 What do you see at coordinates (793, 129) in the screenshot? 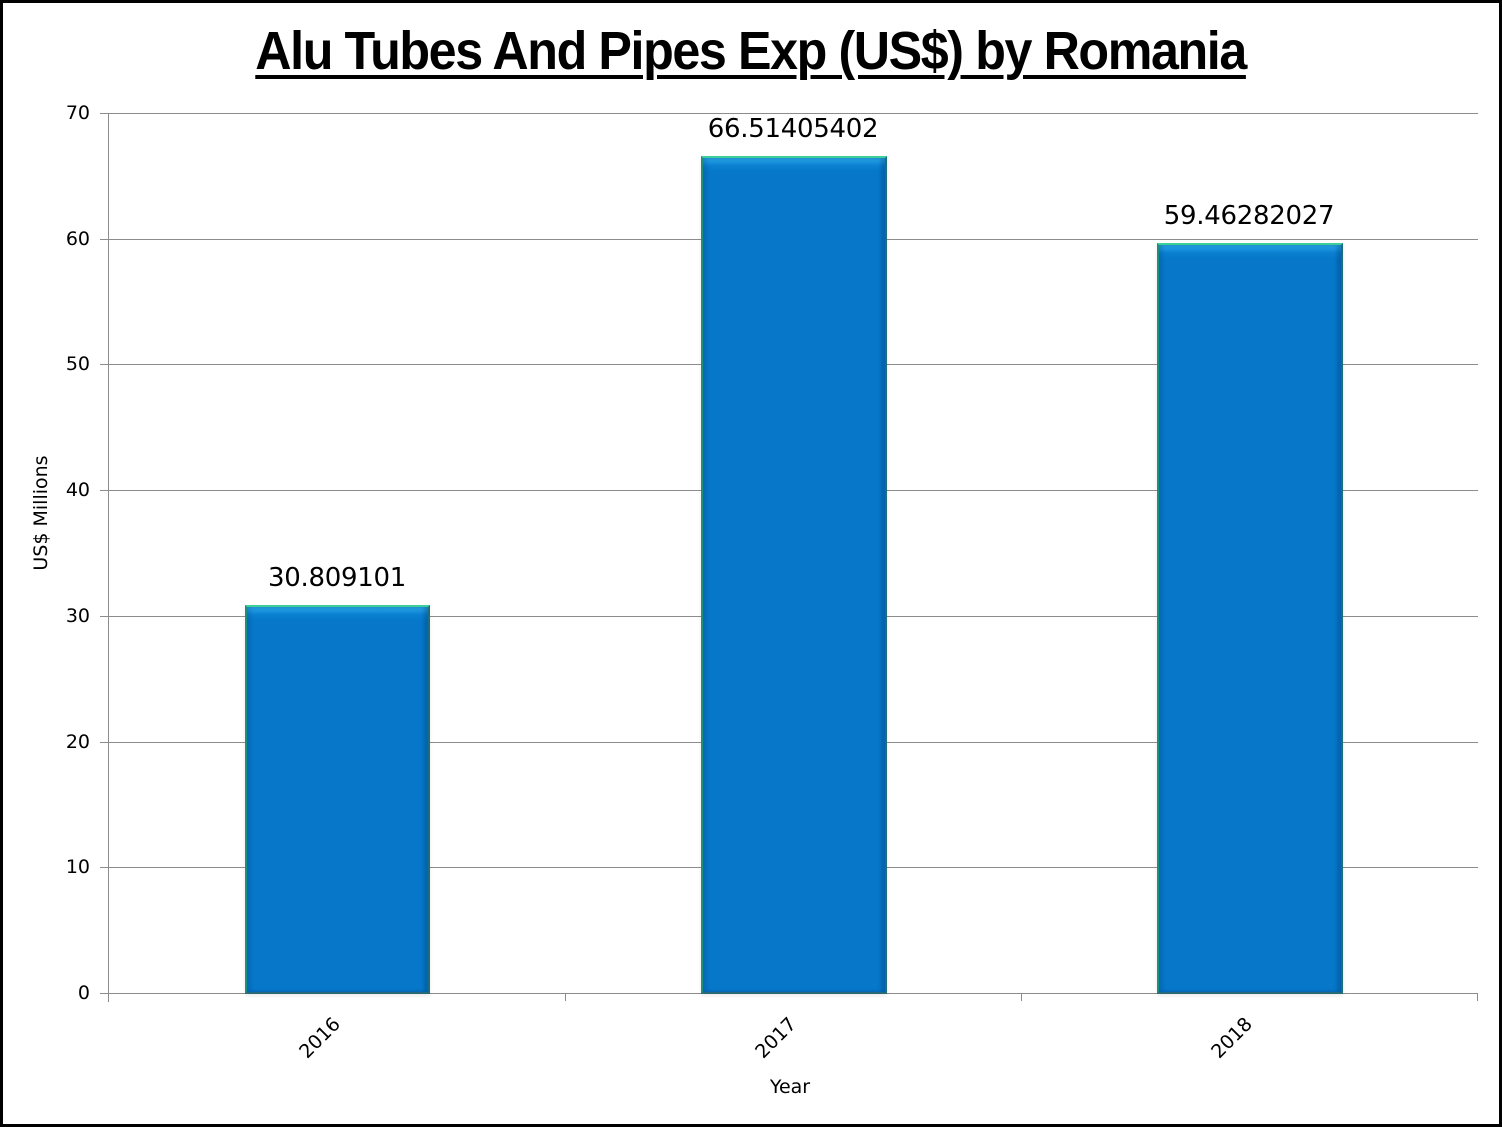
I see `bar-value-label-2017: 66.51405402` at bounding box center [793, 129].